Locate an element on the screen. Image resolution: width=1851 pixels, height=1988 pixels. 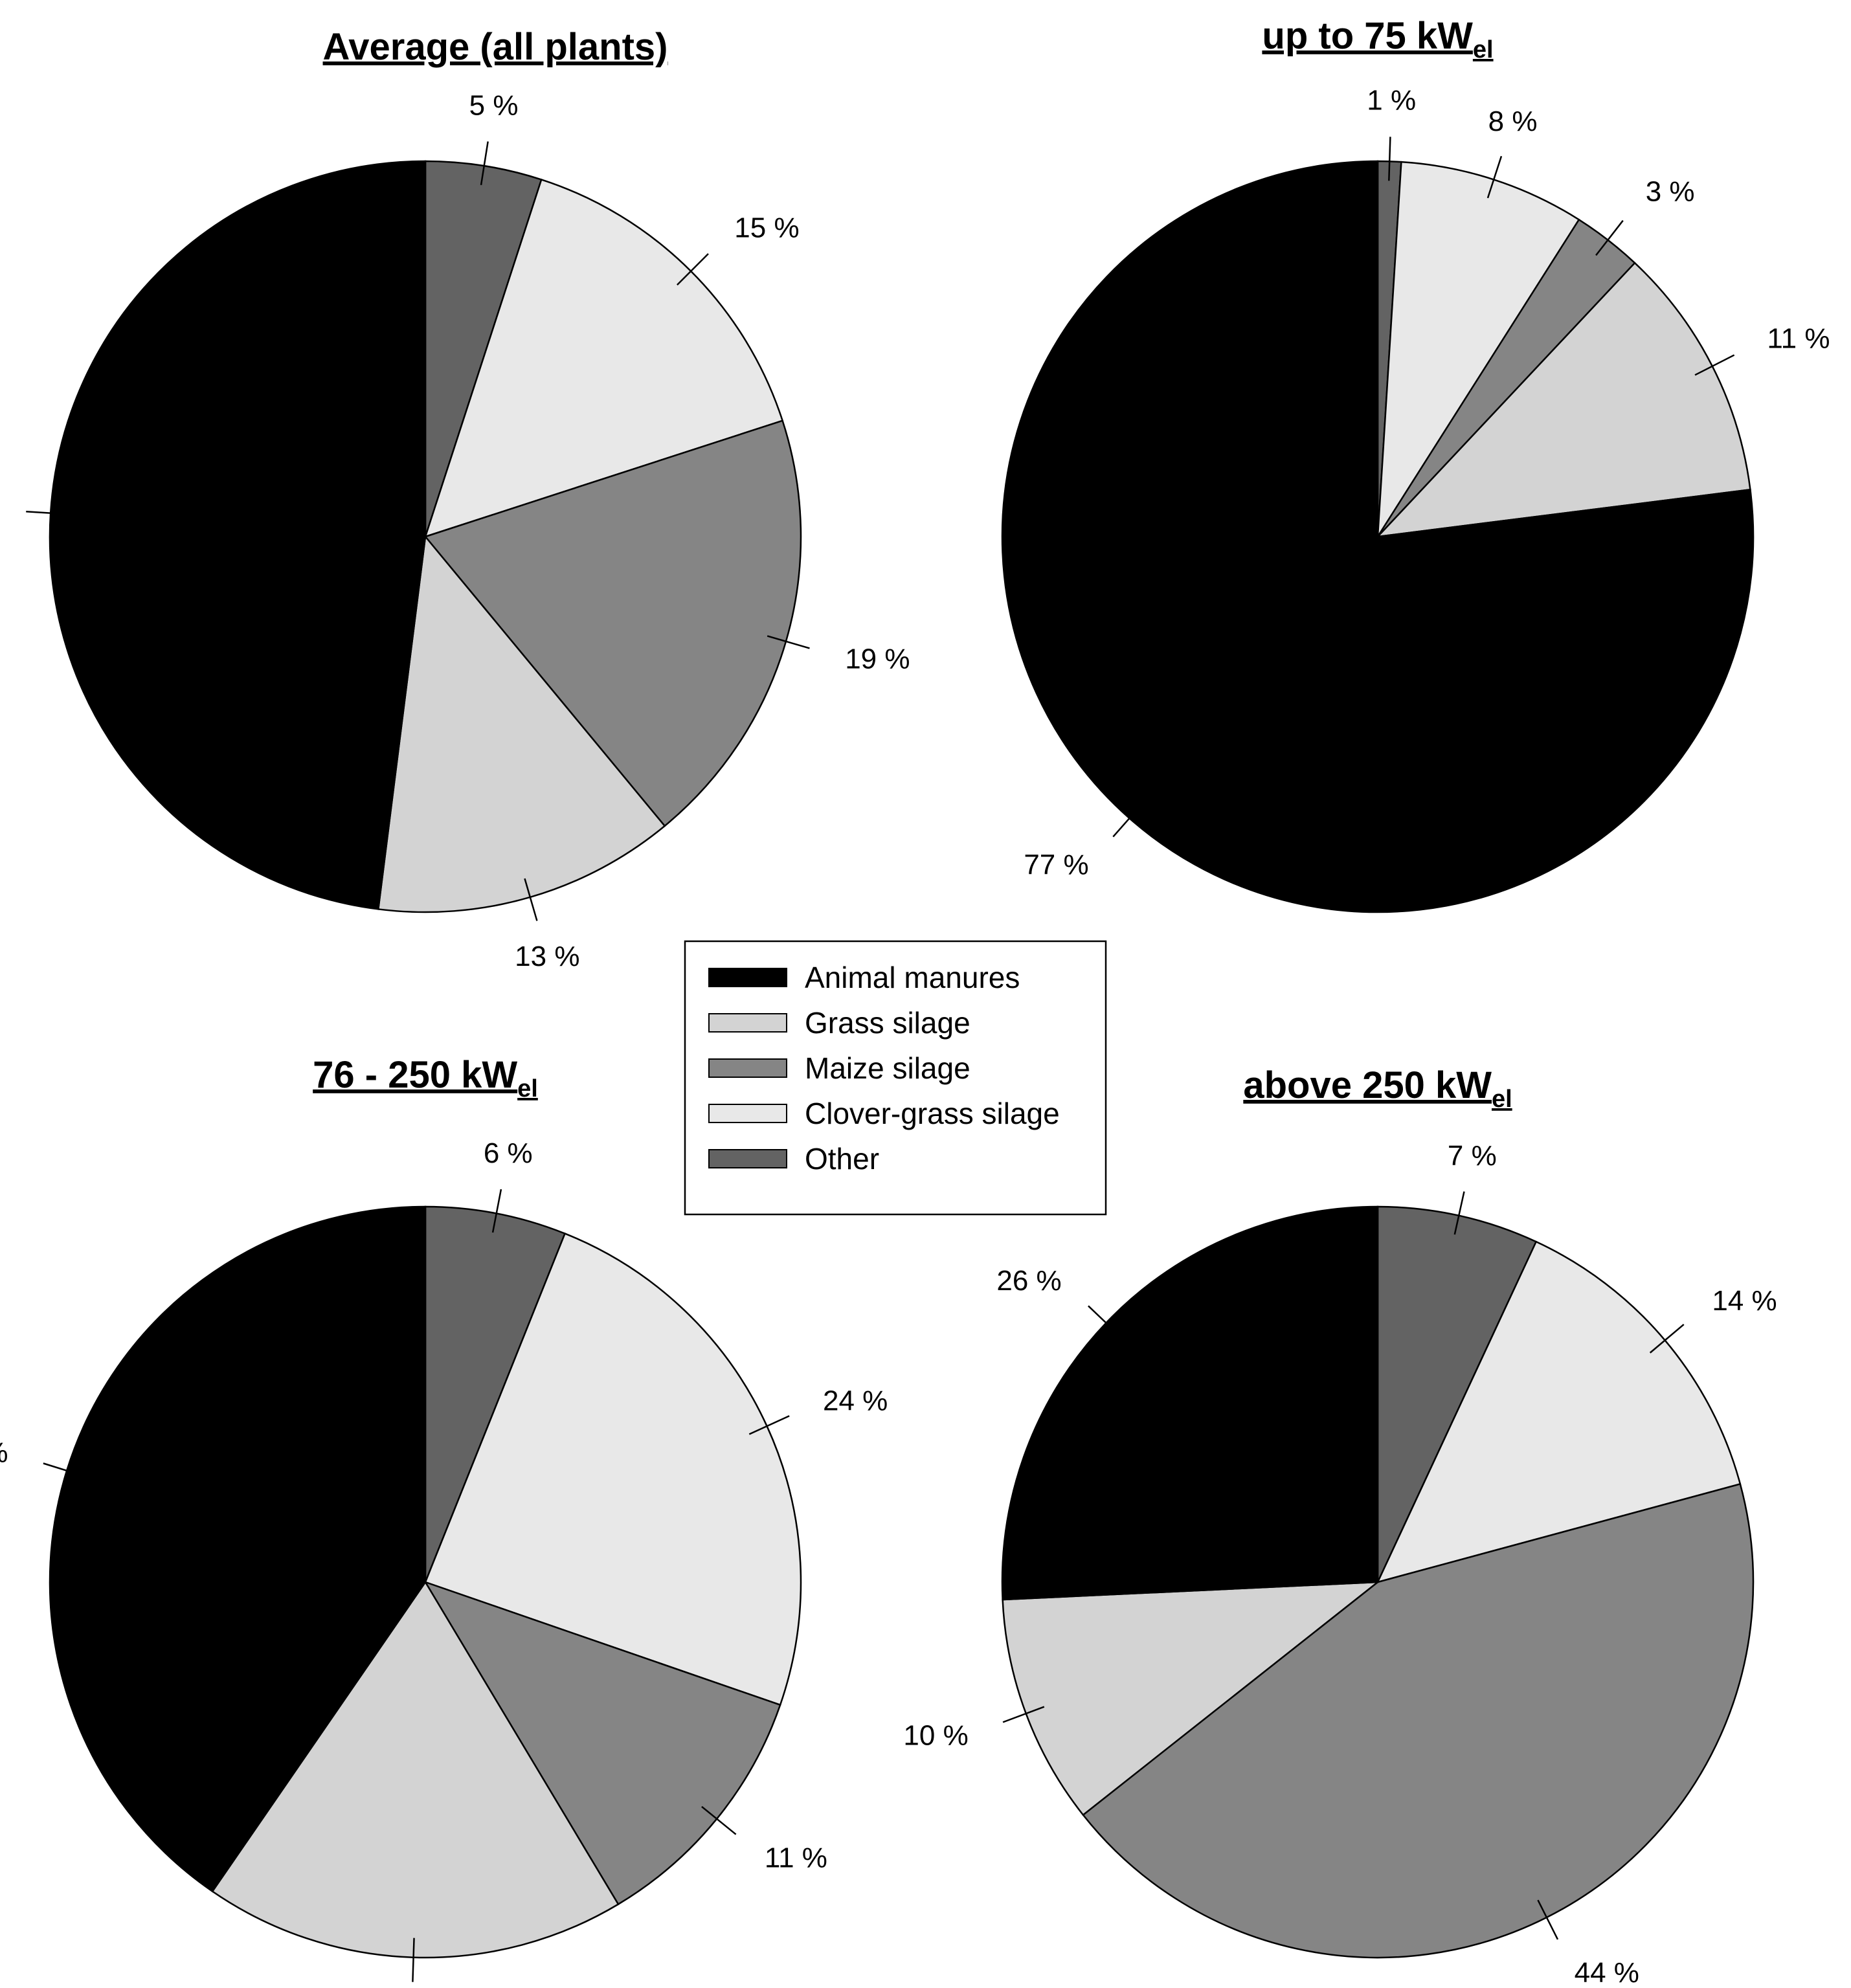
slice-label-clover-grass-silage: 15 % is located at coordinates (766, 228).